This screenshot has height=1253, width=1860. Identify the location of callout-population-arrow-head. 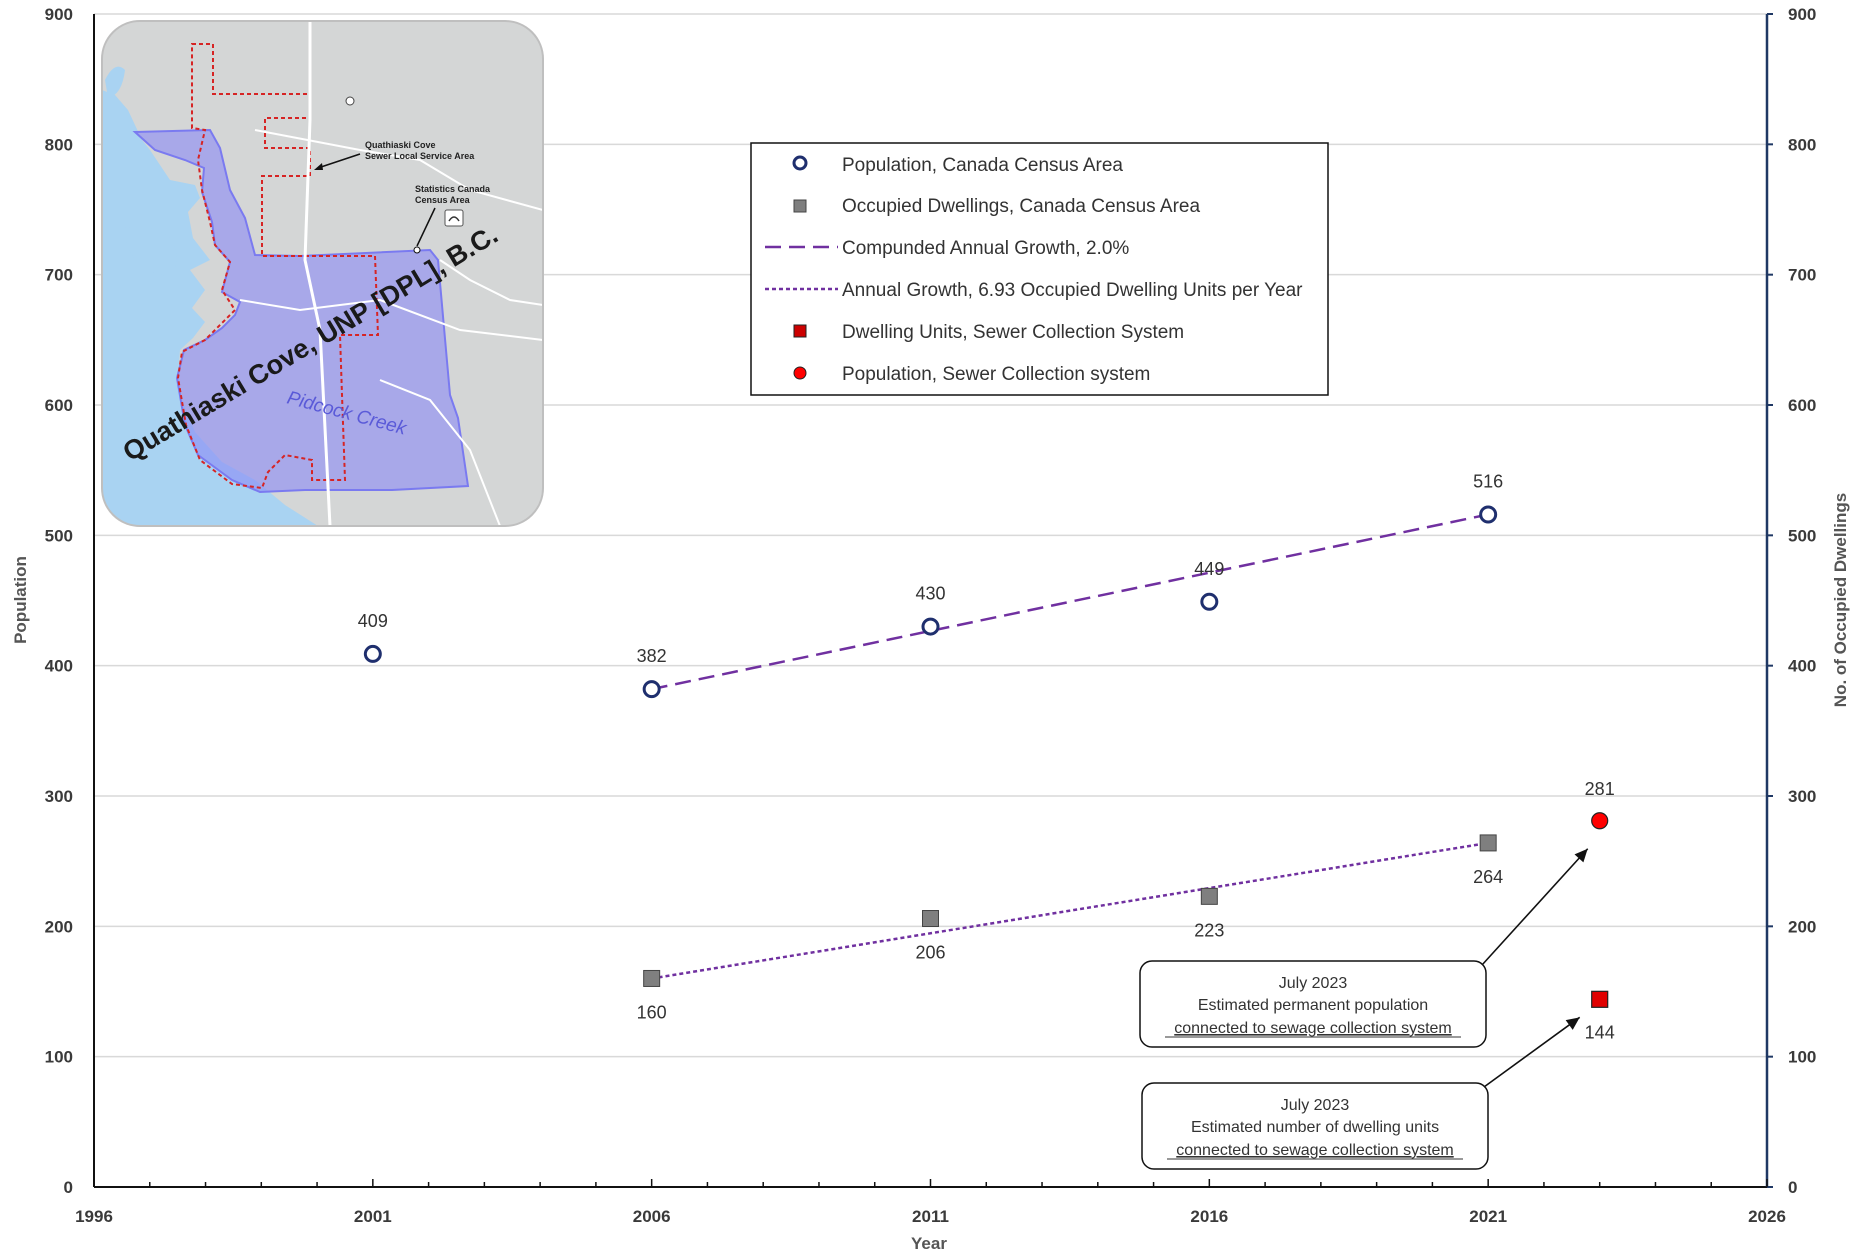
(1581, 855).